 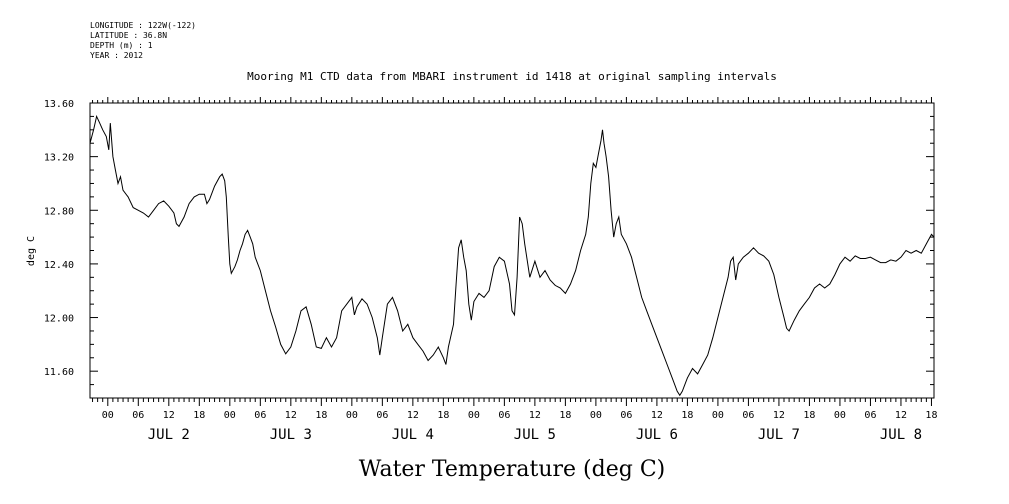 What do you see at coordinates (59, 211) in the screenshot?
I see `y-tick-label: 12.80` at bounding box center [59, 211].